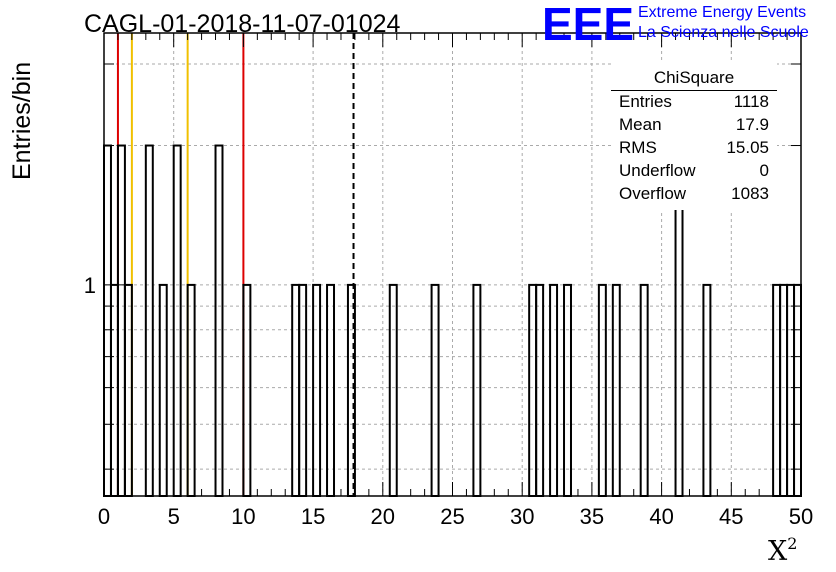  Describe the element at coordinates (592, 516) in the screenshot. I see `x-tick-label: 35` at that location.